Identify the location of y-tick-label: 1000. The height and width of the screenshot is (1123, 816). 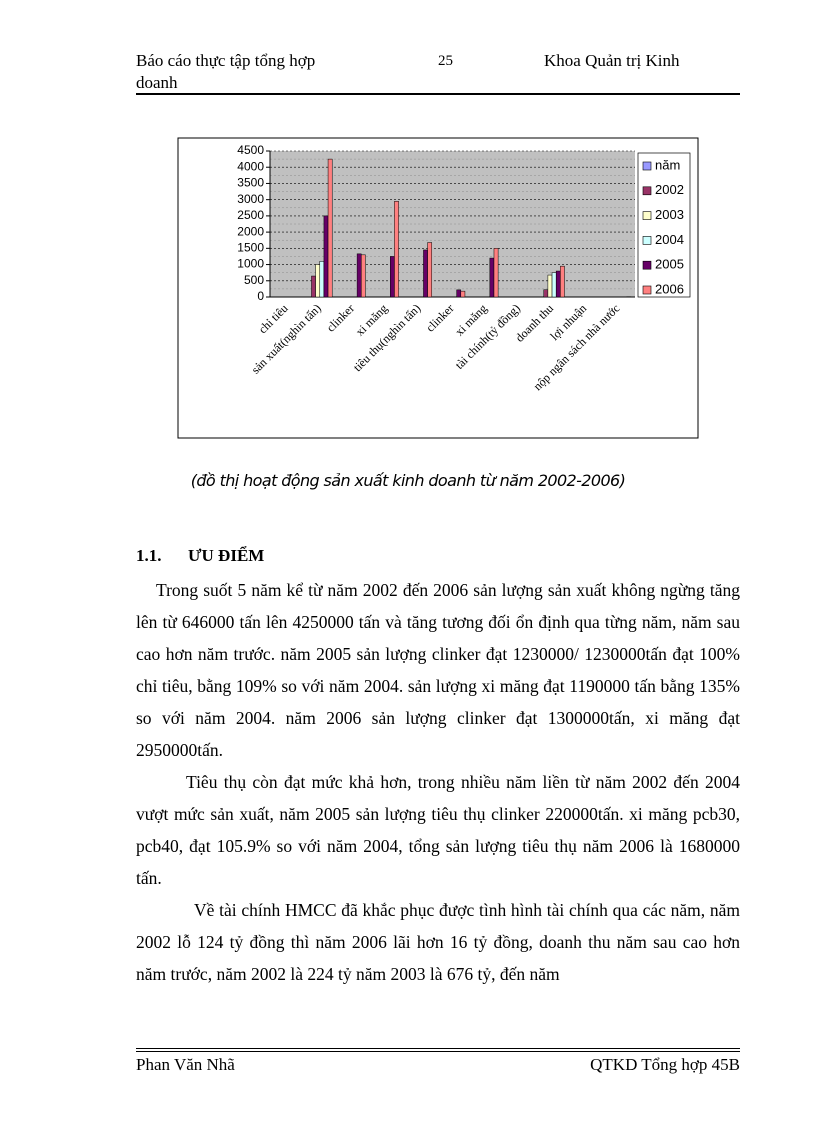
(250, 264).